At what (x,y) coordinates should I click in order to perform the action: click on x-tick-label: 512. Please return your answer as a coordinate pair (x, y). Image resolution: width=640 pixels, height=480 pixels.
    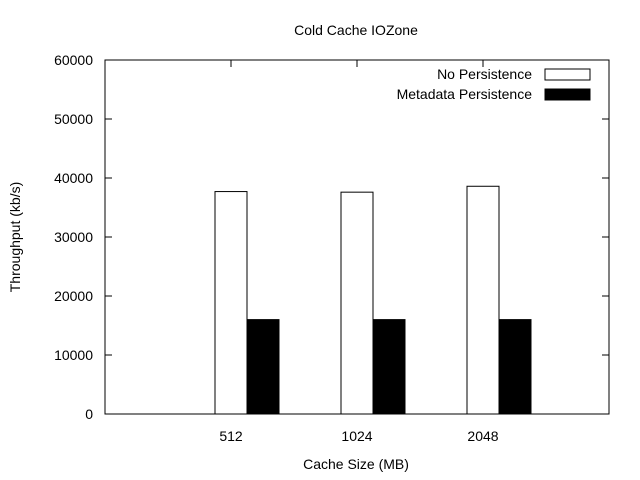
    Looking at the image, I should click on (231, 436).